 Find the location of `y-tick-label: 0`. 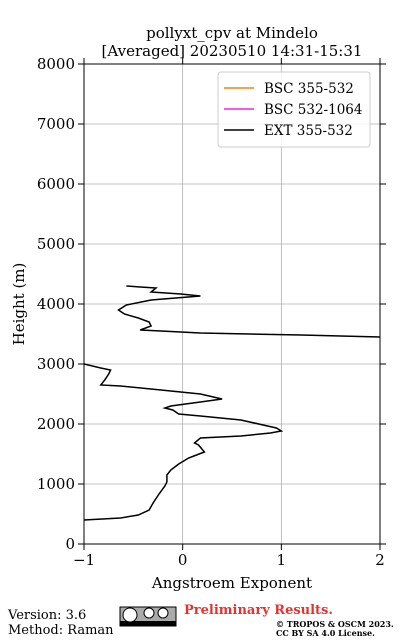

y-tick-label: 0 is located at coordinates (70, 544).